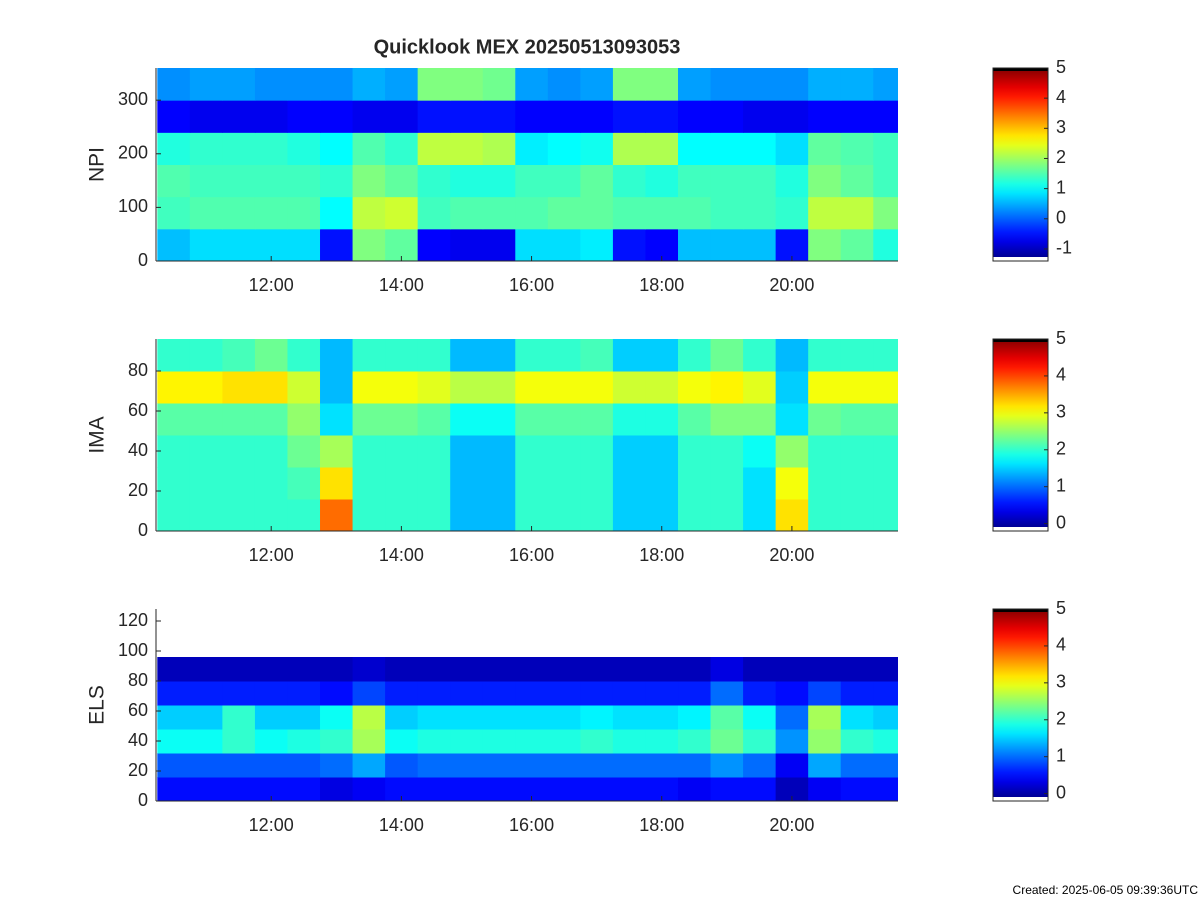 The height and width of the screenshot is (900, 1200). Describe the element at coordinates (138, 680) in the screenshot. I see `y-tick-label: 80` at that location.